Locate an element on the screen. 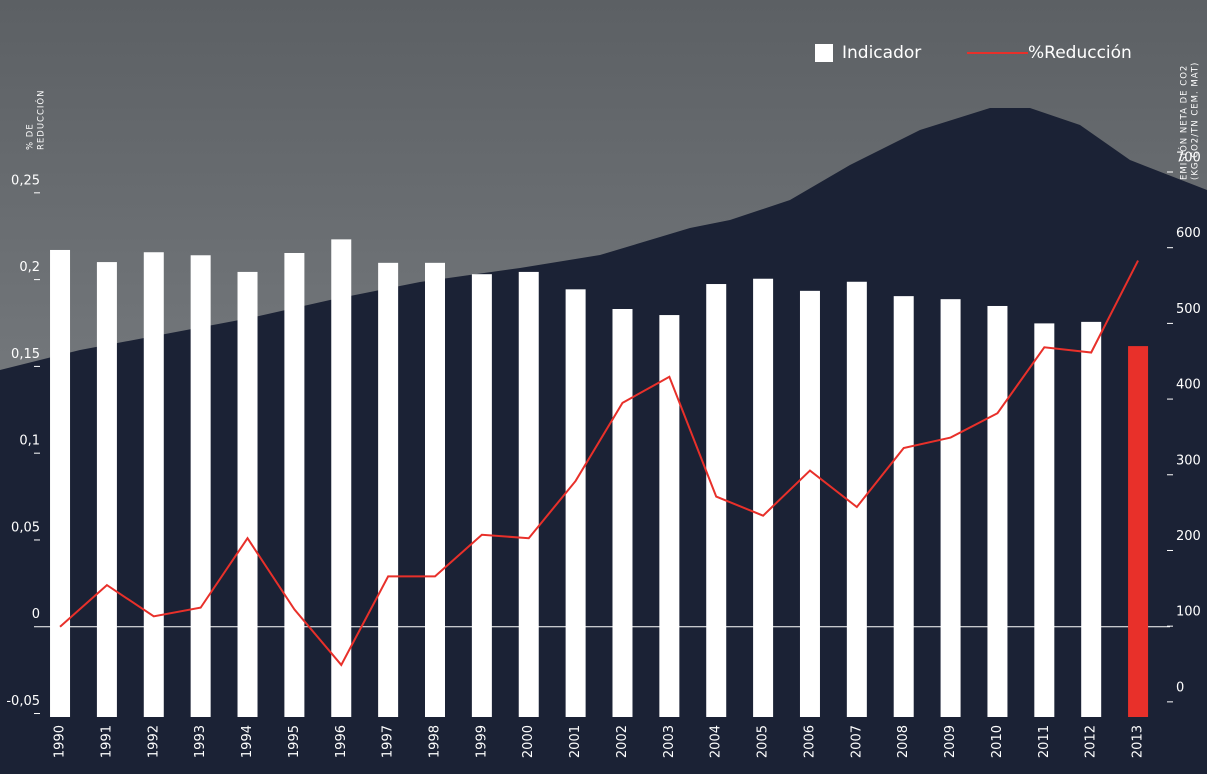 This screenshot has width=1207, height=774. y2-axis-title: emisión neta de co2 is located at coordinates (1184, 122).